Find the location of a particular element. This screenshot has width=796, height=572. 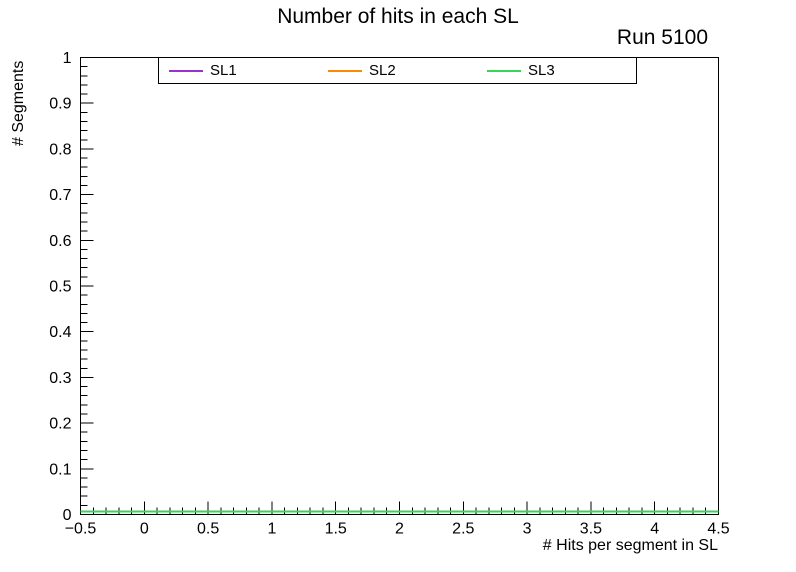

x-axis-title: # Hits per segment in SL is located at coordinates (630, 545).